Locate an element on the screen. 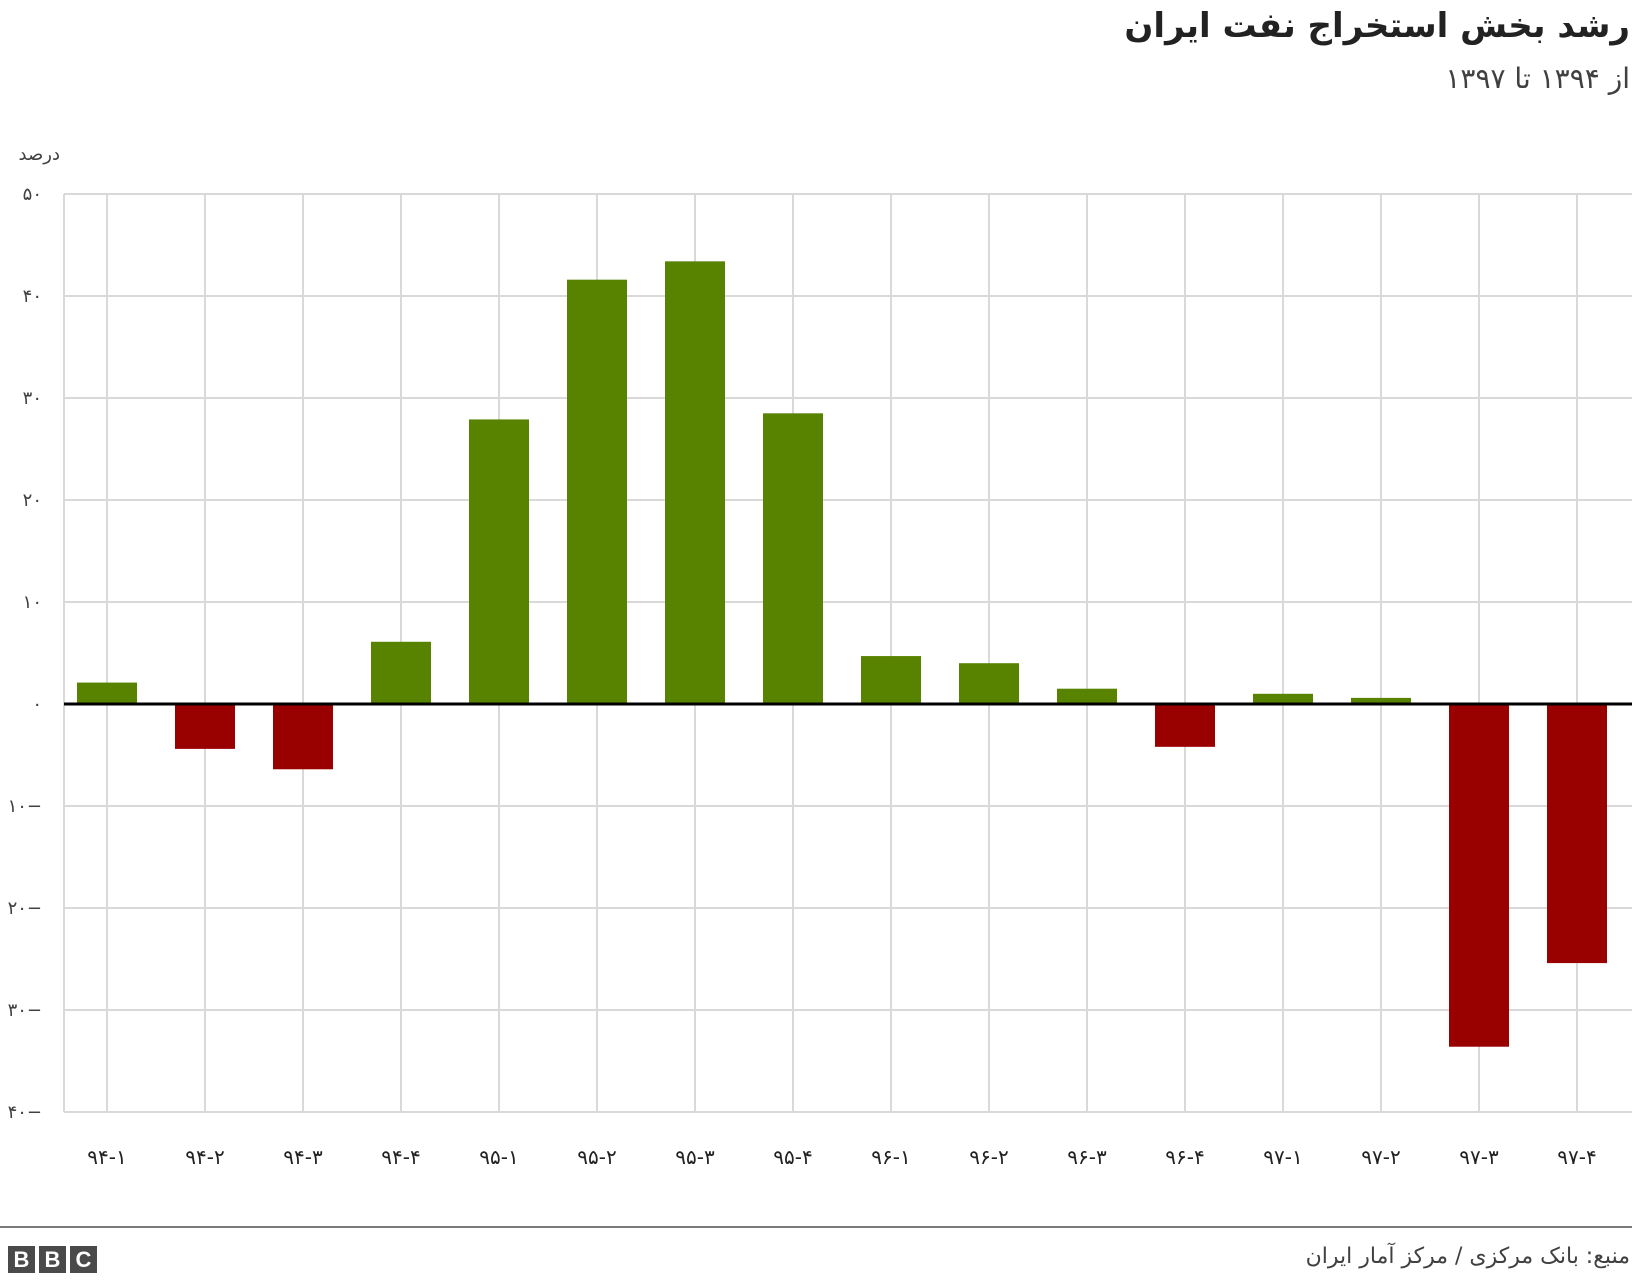 Image resolution: width=1632 pixels, height=1284 pixels. x-tick-label: ۹۴-۱ is located at coordinates (106, 1157).